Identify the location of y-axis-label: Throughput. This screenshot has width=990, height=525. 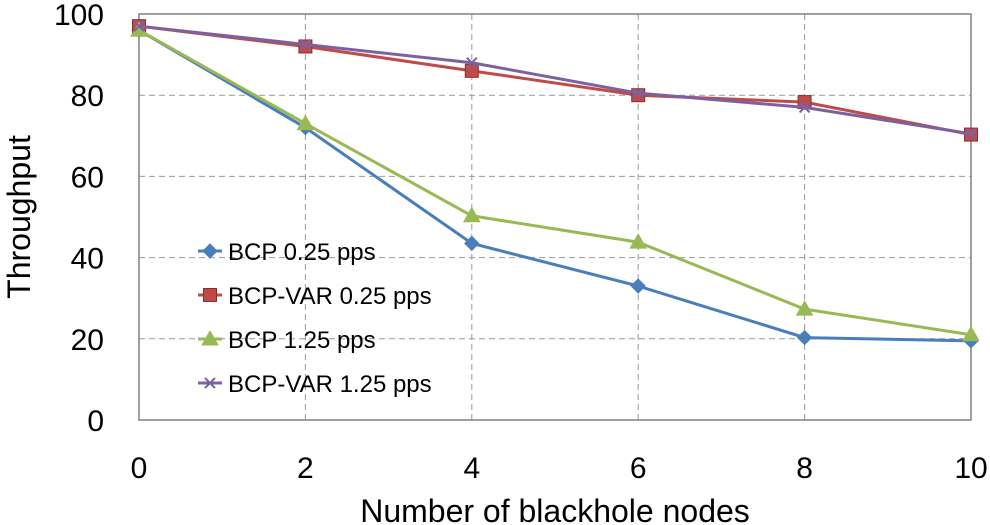
(19, 217).